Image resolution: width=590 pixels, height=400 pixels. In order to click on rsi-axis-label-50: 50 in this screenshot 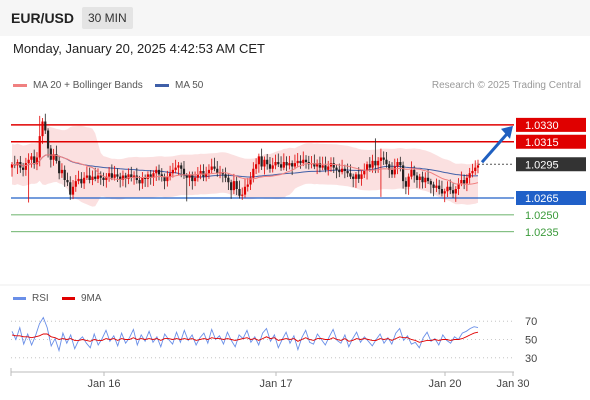, I will do `click(531, 341)`.